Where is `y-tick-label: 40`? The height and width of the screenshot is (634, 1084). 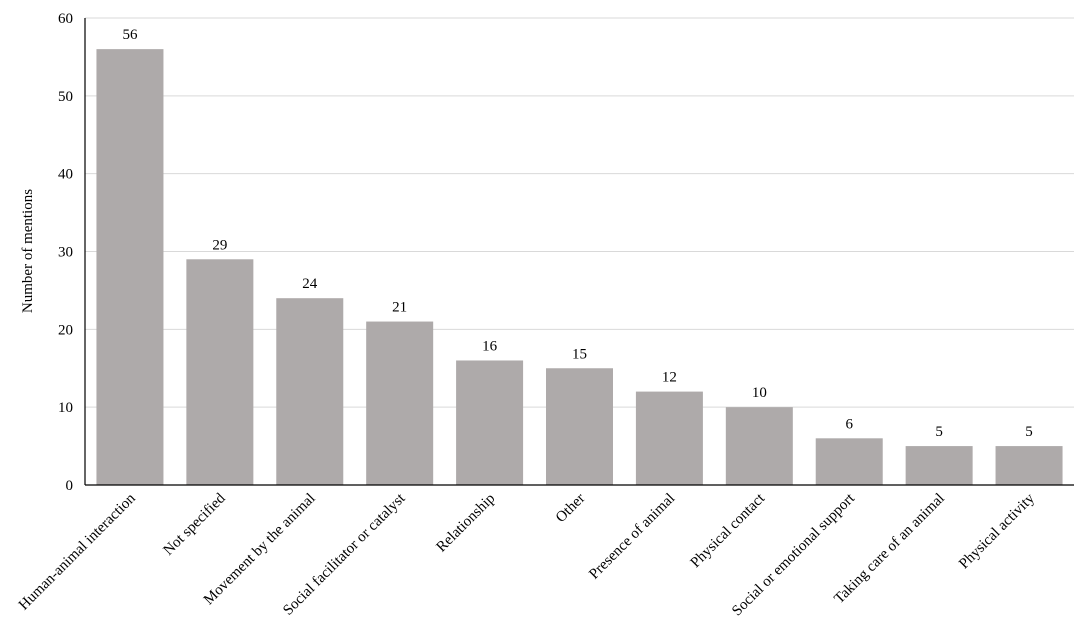
y-tick-label: 40 is located at coordinates (65, 175).